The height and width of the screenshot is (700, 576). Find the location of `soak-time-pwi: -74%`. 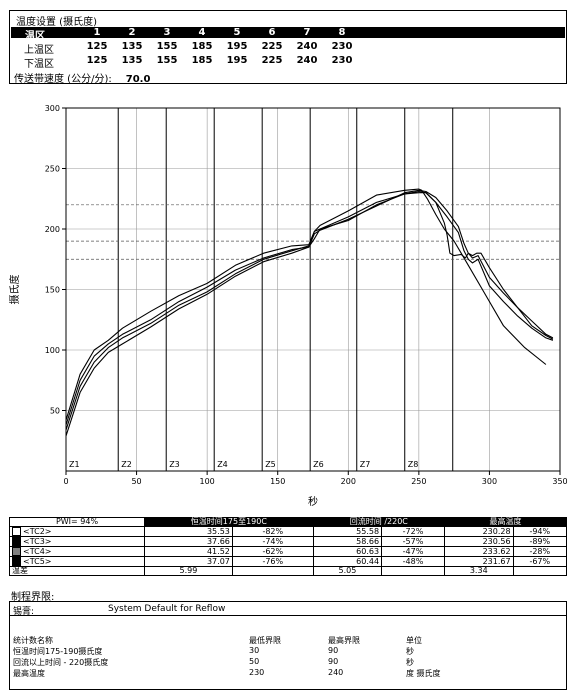

soak-time-pwi: -74% is located at coordinates (273, 541).